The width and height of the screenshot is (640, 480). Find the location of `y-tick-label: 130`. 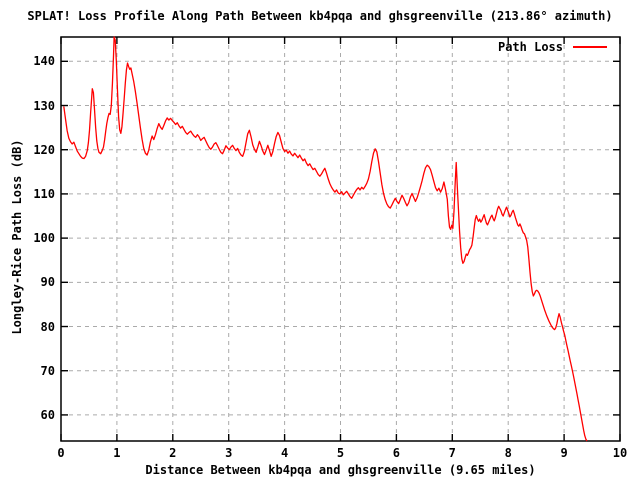

y-tick-label: 130 is located at coordinates (44, 105).